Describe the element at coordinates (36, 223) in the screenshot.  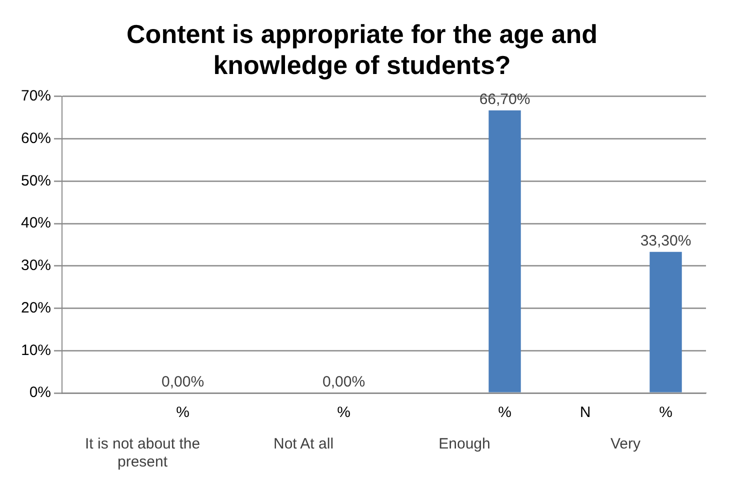
I see `y-tick-label: 40%` at that location.